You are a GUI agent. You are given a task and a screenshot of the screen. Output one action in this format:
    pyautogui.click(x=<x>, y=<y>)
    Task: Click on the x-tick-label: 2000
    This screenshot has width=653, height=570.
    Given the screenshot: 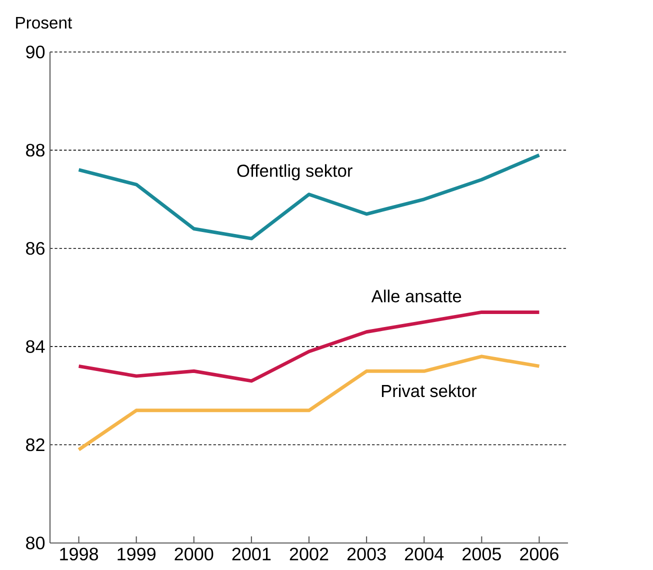 What is the action you would take?
    pyautogui.click(x=194, y=554)
    